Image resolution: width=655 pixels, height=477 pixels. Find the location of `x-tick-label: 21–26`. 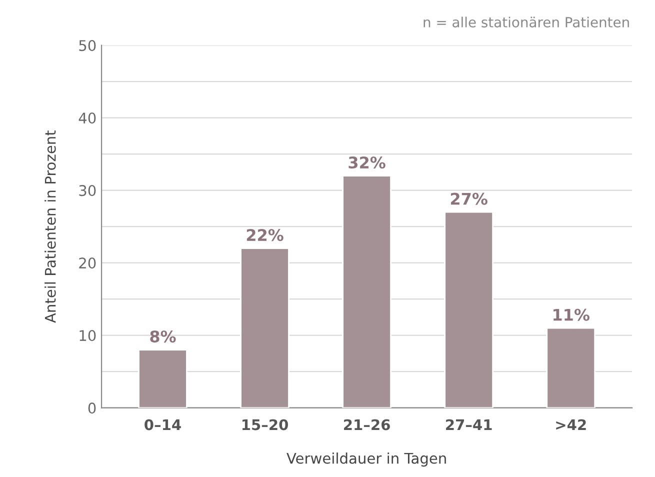

x-tick-label: 21–26 is located at coordinates (367, 424).